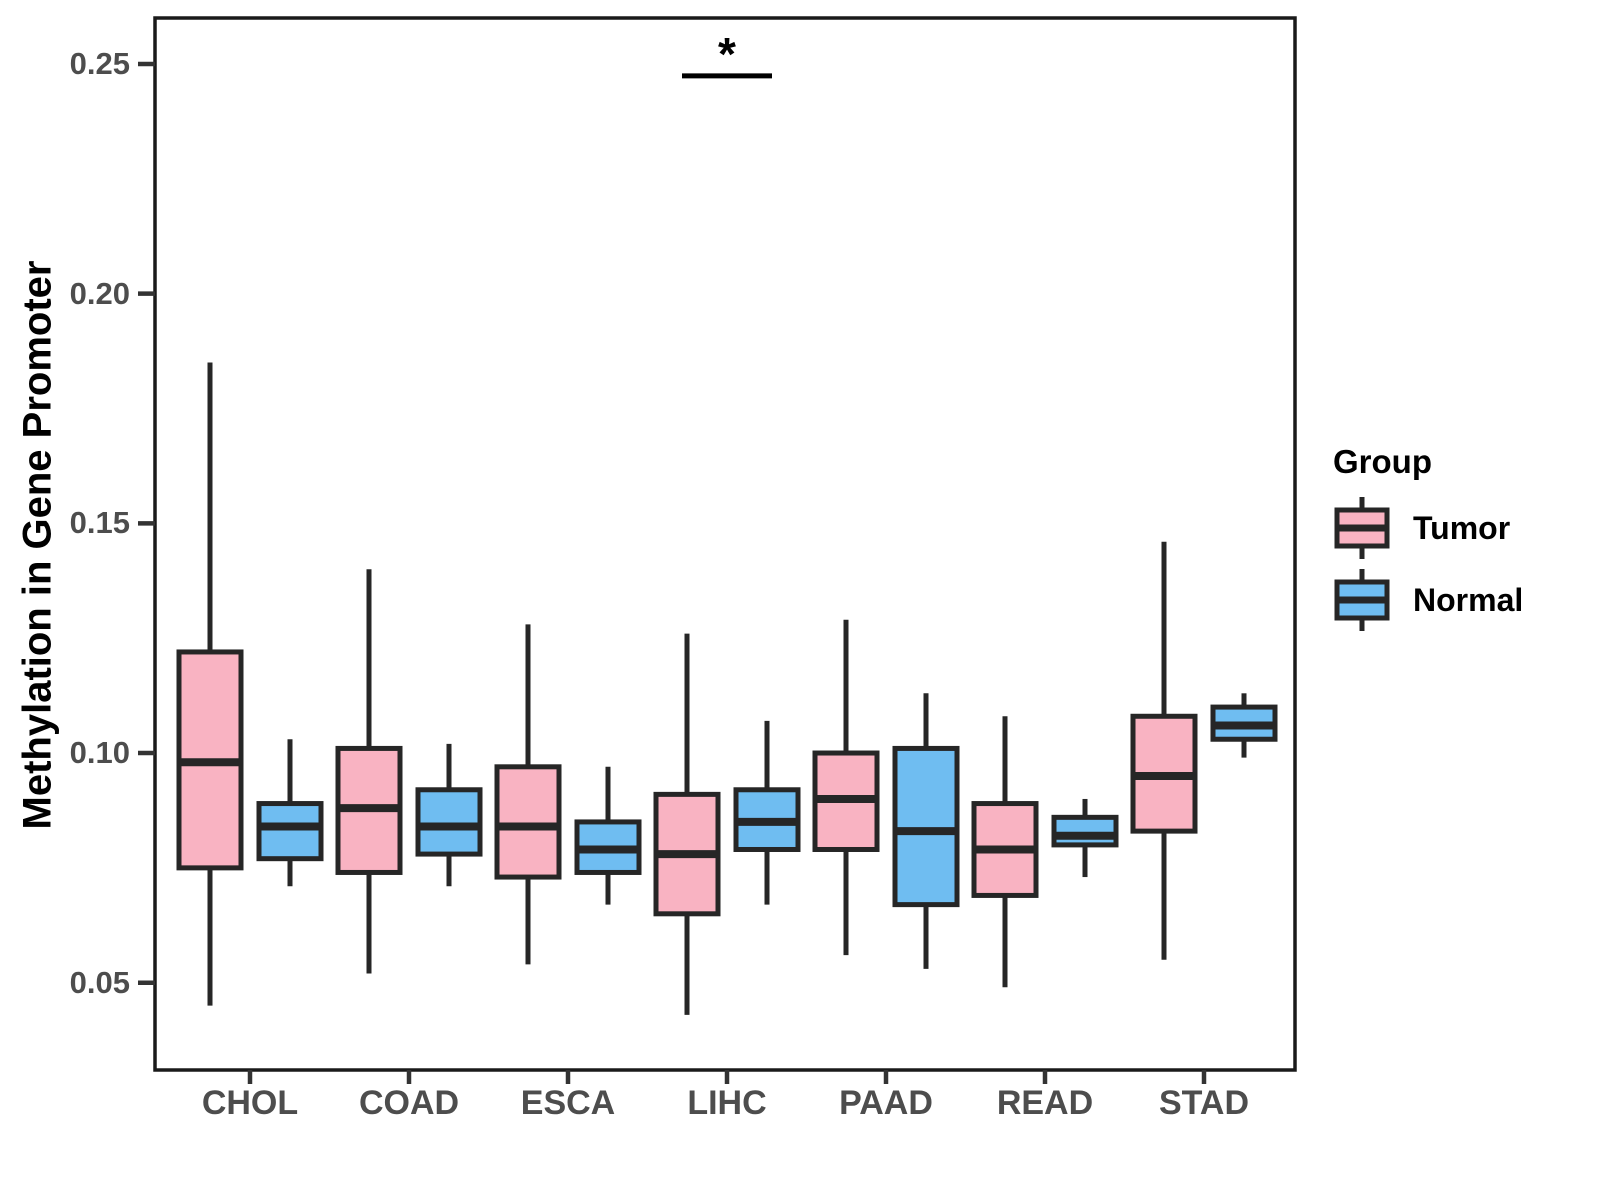 Image resolution: width=1600 pixels, height=1200 pixels. What do you see at coordinates (1468, 599) in the screenshot?
I see `legend-label-normal: Normal` at bounding box center [1468, 599].